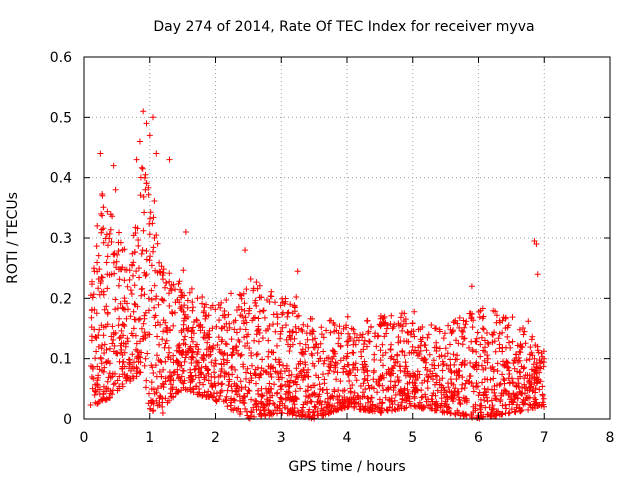 The height and width of the screenshot is (480, 640). What do you see at coordinates (61, 239) in the screenshot?
I see `y-tick-label: 0.3` at bounding box center [61, 239].